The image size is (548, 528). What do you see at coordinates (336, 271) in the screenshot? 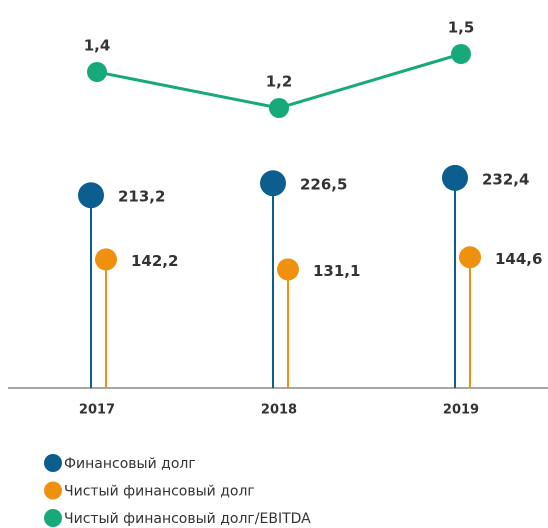
I see `value-label: 131,1` at bounding box center [336, 271].